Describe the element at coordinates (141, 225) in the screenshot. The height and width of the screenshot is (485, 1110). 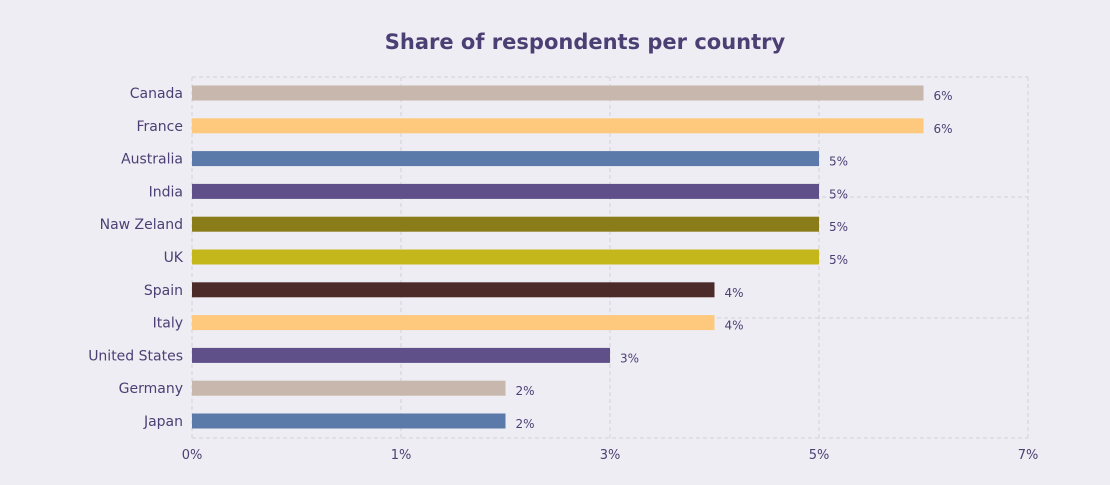
I see `category-label: Naw Zeland` at that location.